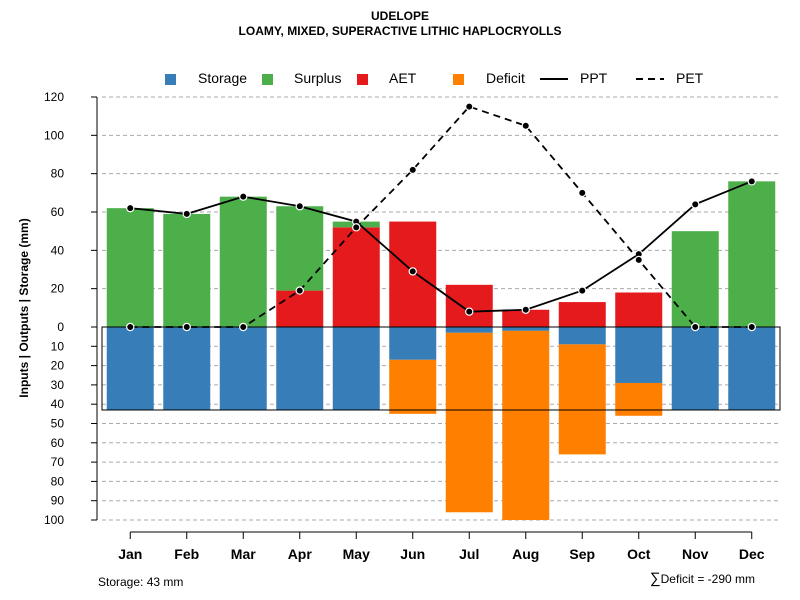 Image resolution: width=800 pixels, height=600 pixels. I want to click on pet-point-feb, so click(186, 327).